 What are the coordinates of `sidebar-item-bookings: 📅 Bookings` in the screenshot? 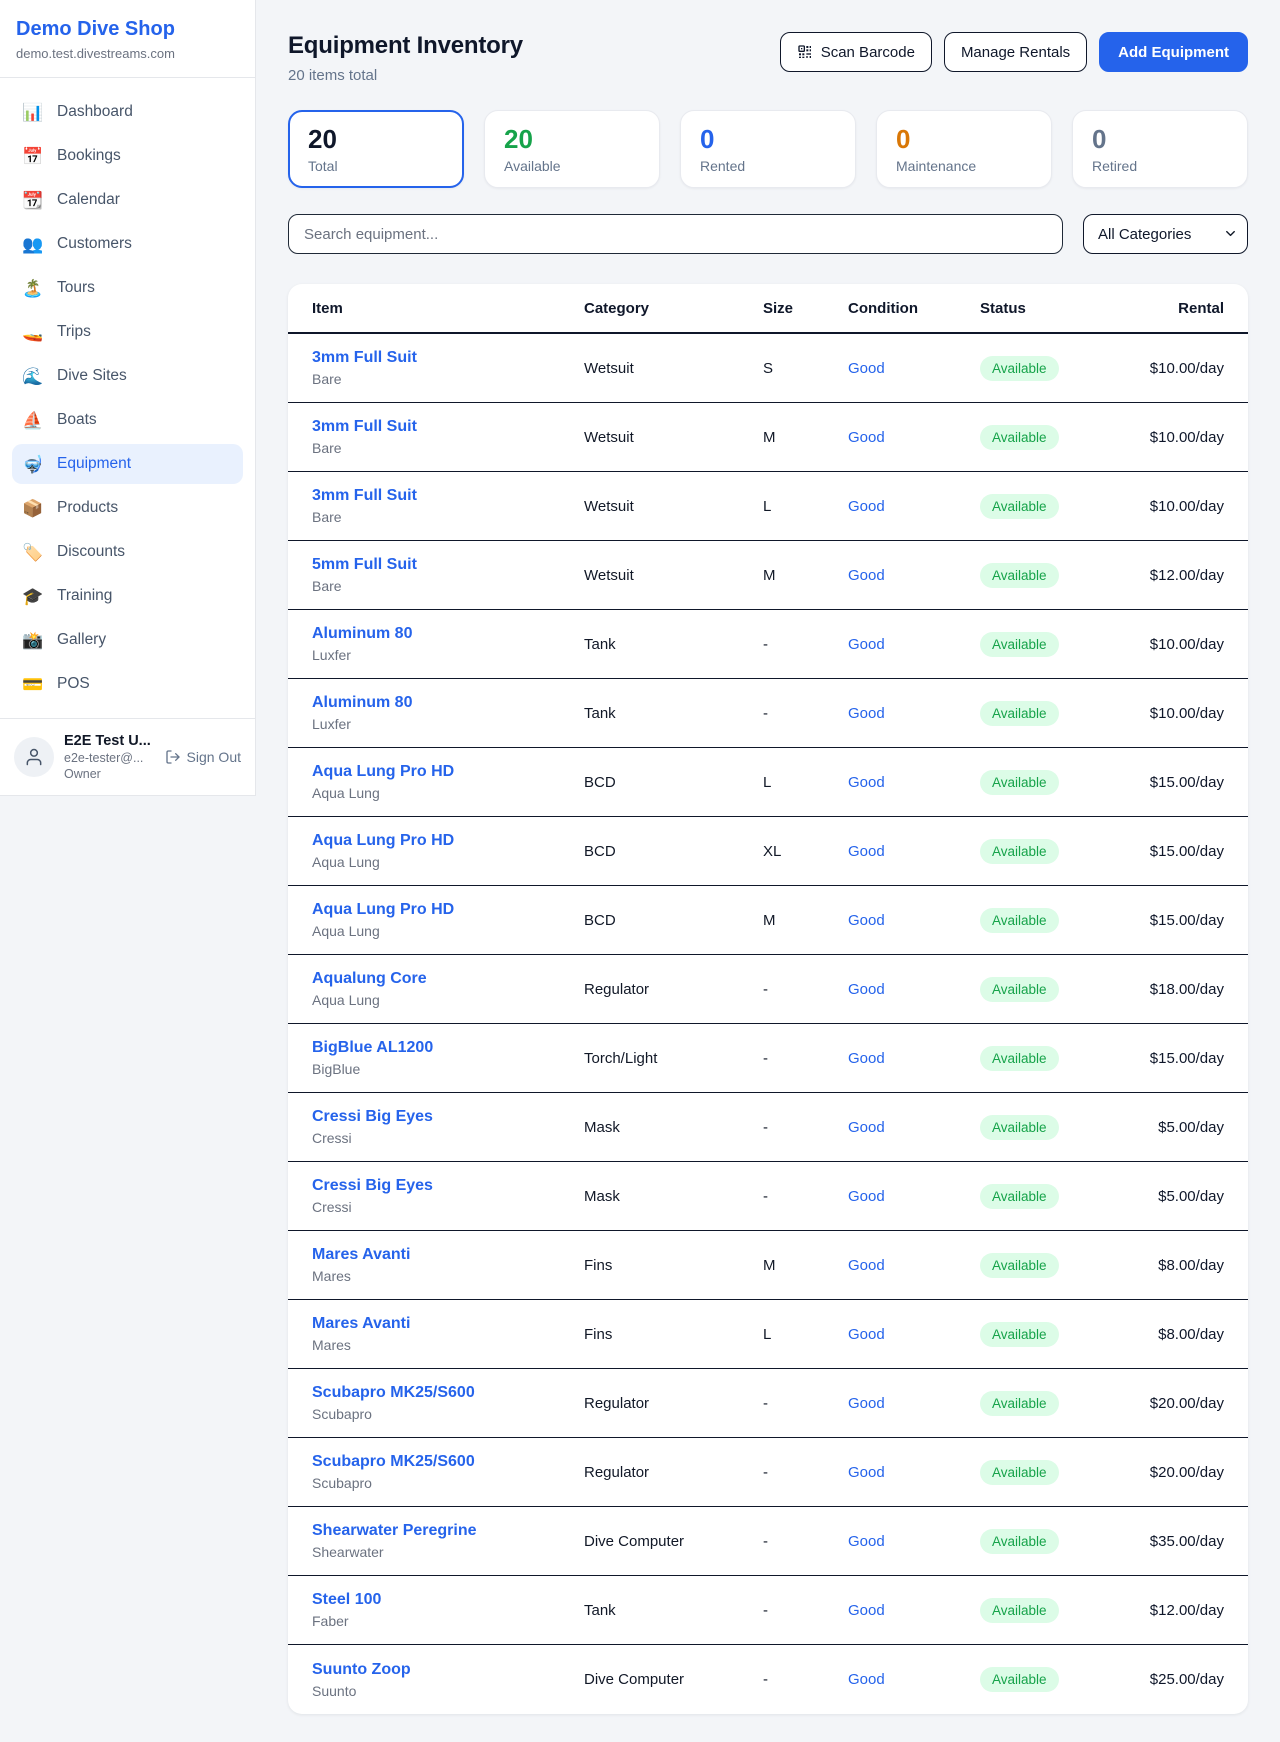 It's located at (127, 156).